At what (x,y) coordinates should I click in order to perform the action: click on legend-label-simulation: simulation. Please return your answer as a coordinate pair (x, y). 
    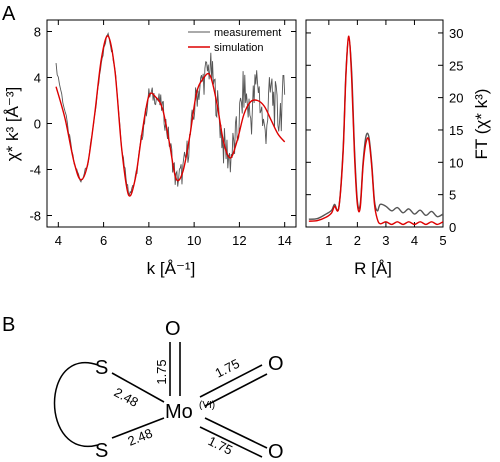
    Looking at the image, I should click on (239, 48).